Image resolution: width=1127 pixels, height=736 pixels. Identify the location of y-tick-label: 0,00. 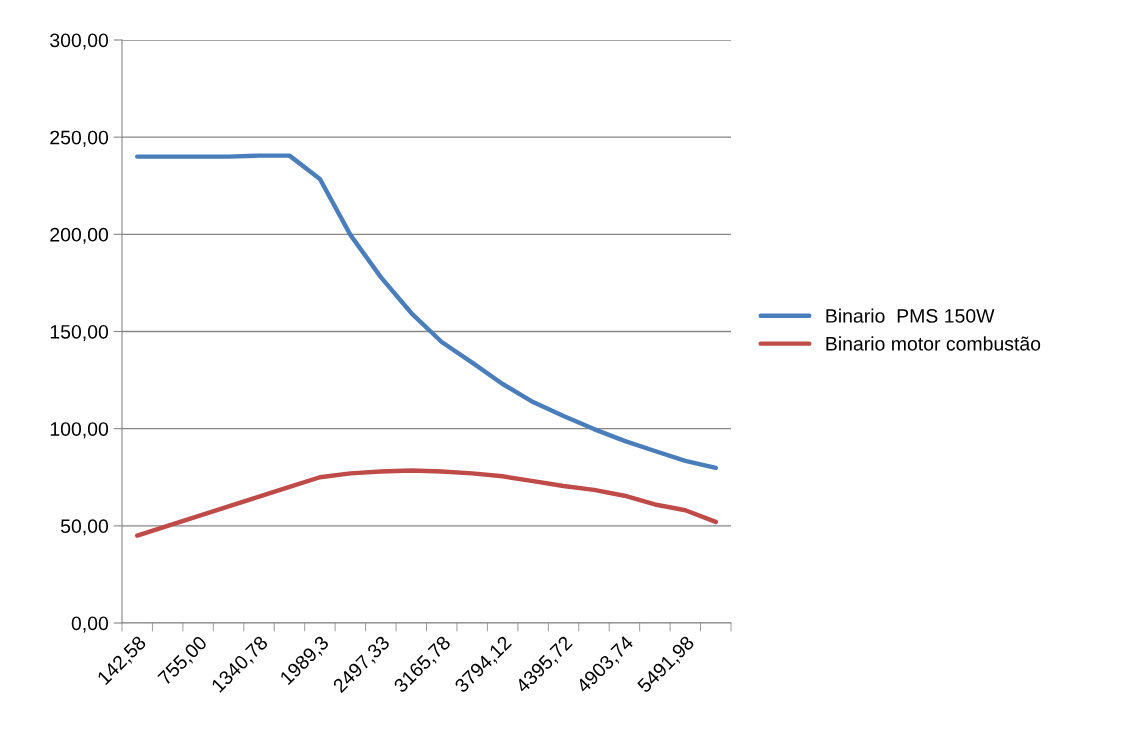
(90, 624).